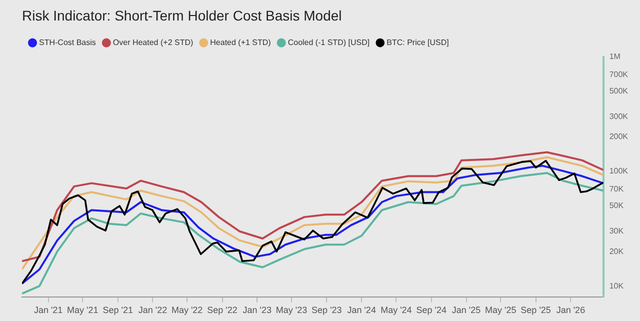 Image resolution: width=640 pixels, height=321 pixels. I want to click on y-tick-label: 1M, so click(615, 57).